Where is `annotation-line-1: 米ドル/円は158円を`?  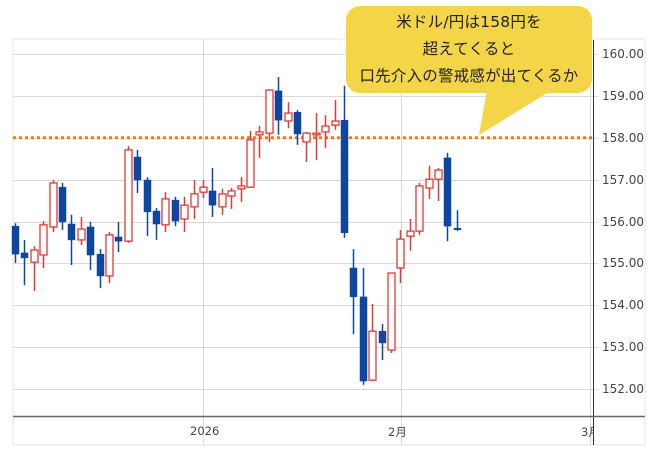
annotation-line-1: 米ドル/円は158円を is located at coordinates (469, 22).